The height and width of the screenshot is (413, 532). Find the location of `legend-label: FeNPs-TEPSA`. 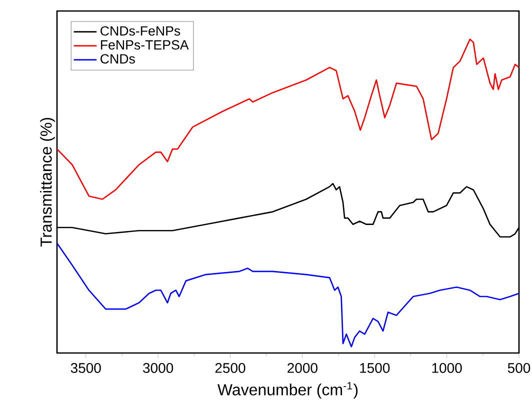

legend-label: FeNPs-TEPSA is located at coordinates (144, 45).